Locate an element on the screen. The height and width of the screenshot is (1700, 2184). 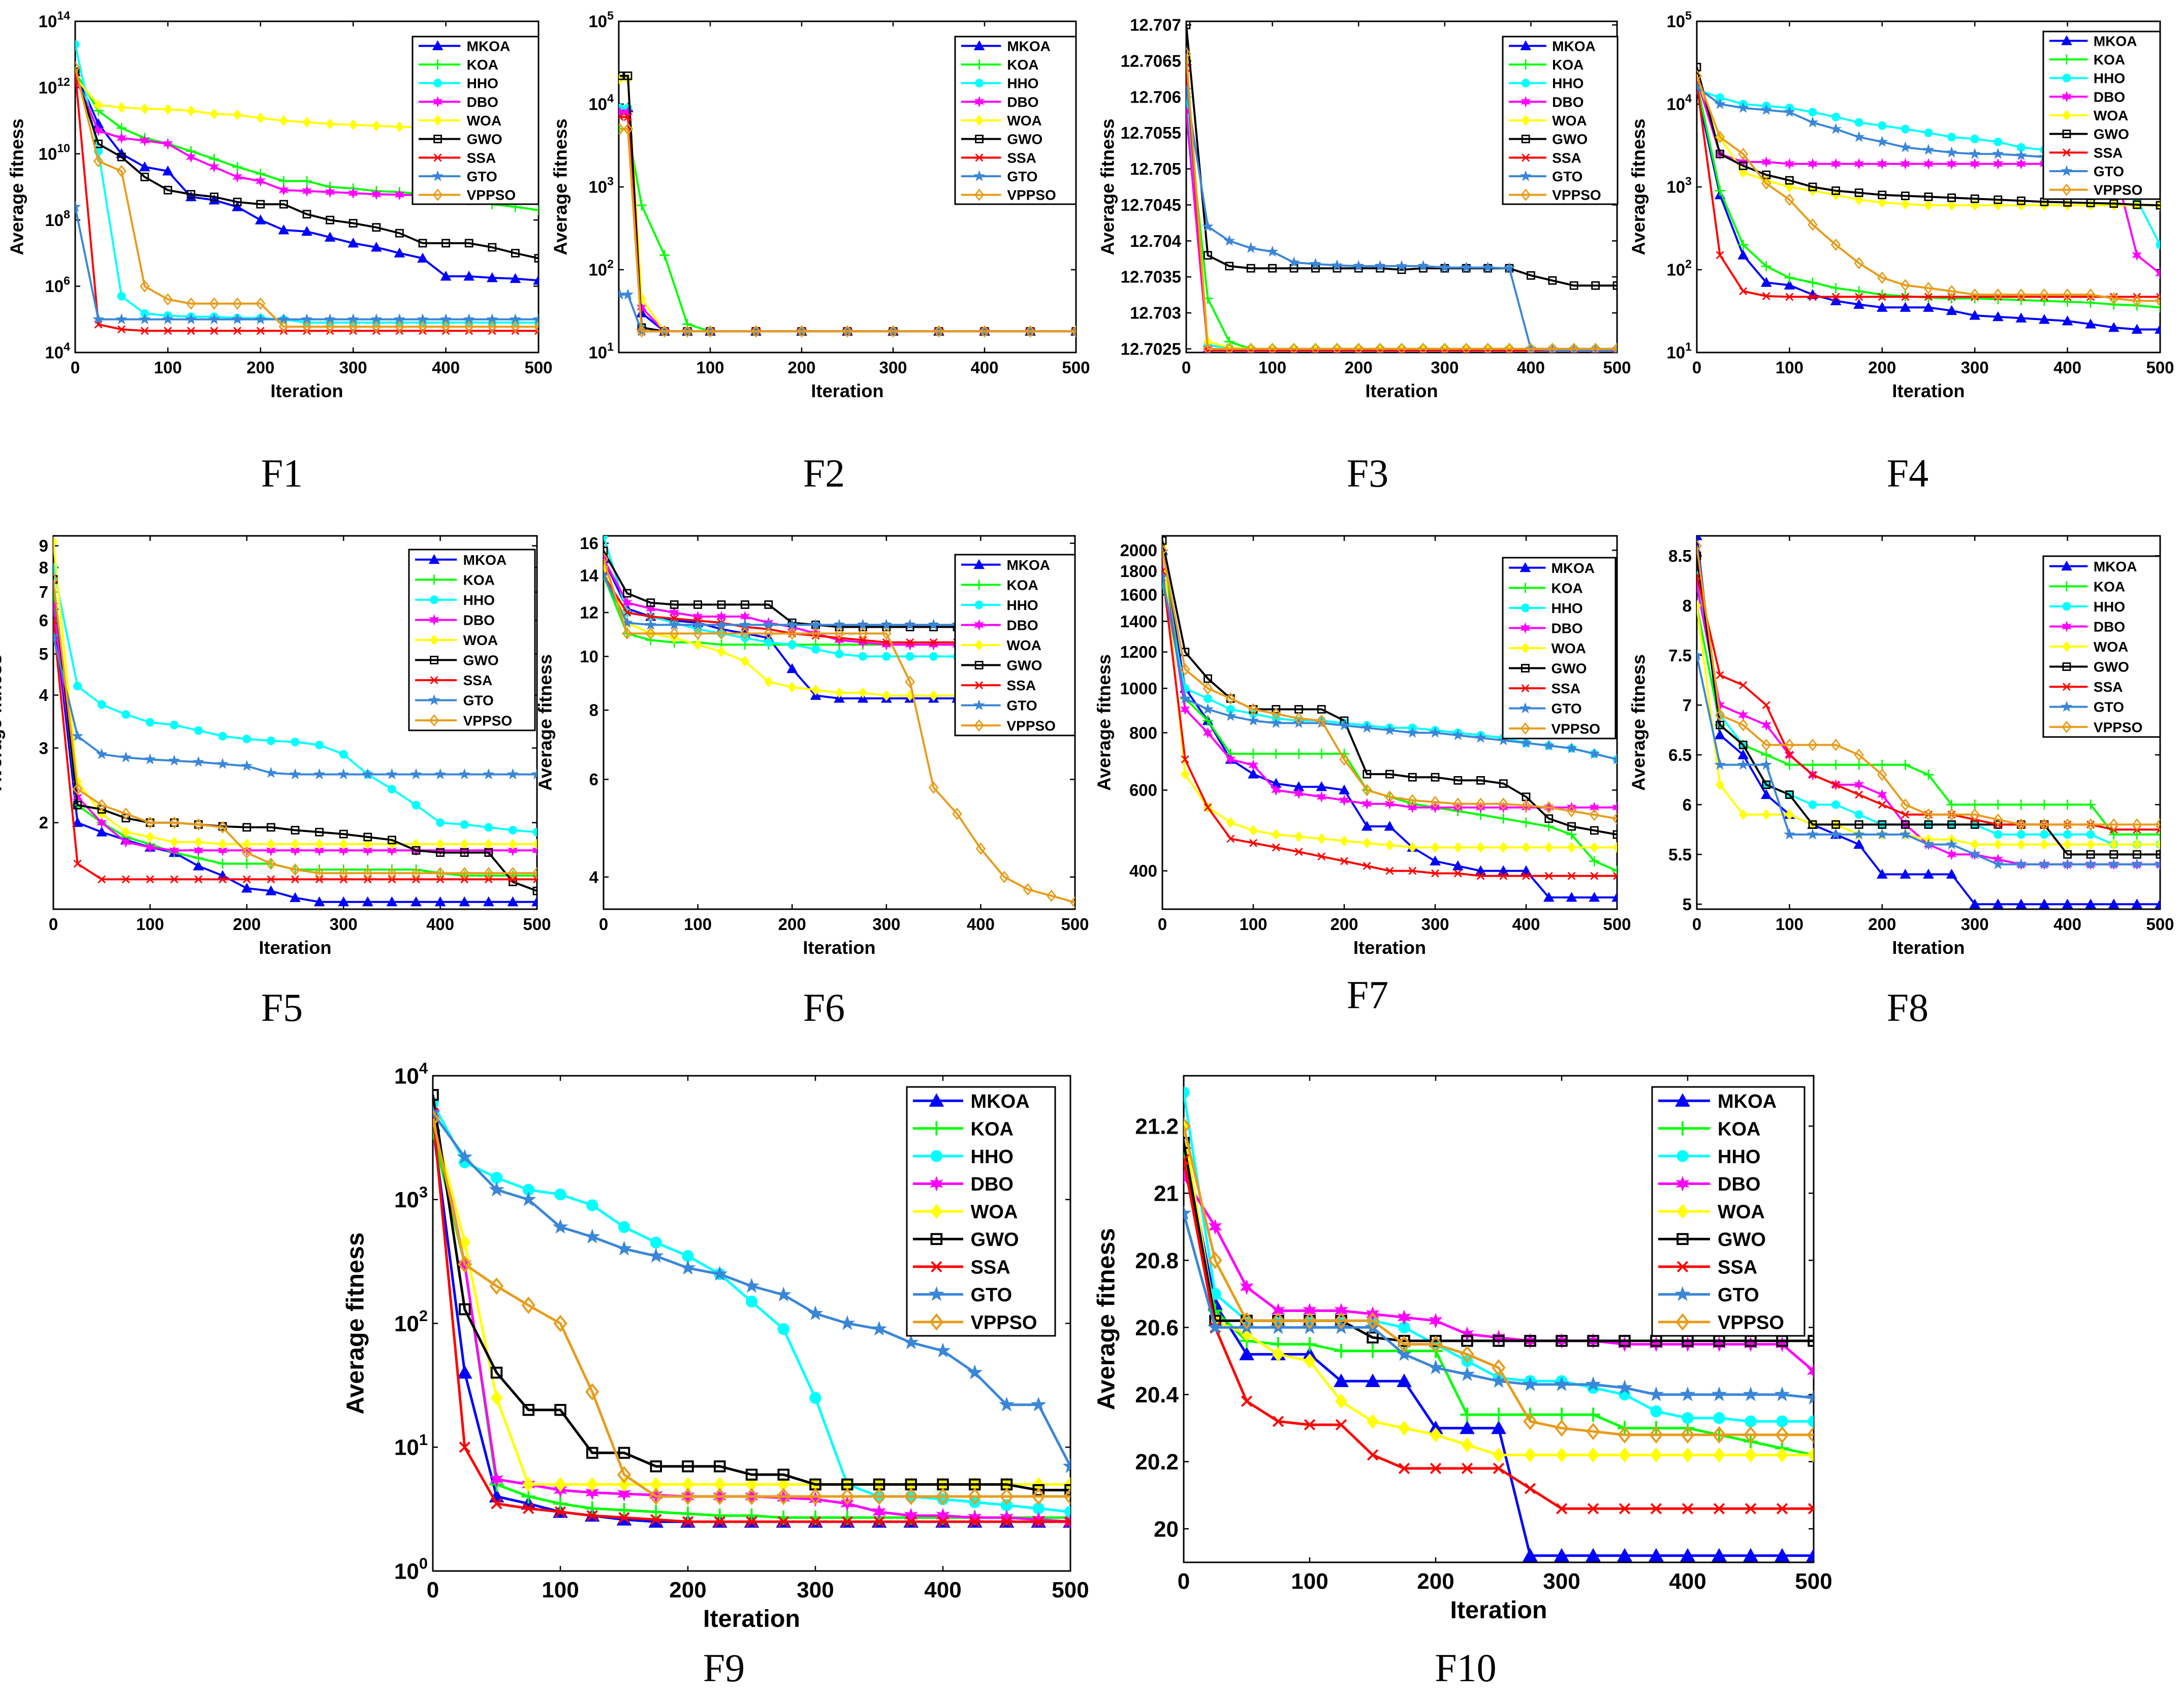
series-line-vppso is located at coordinates (1499, 1281).